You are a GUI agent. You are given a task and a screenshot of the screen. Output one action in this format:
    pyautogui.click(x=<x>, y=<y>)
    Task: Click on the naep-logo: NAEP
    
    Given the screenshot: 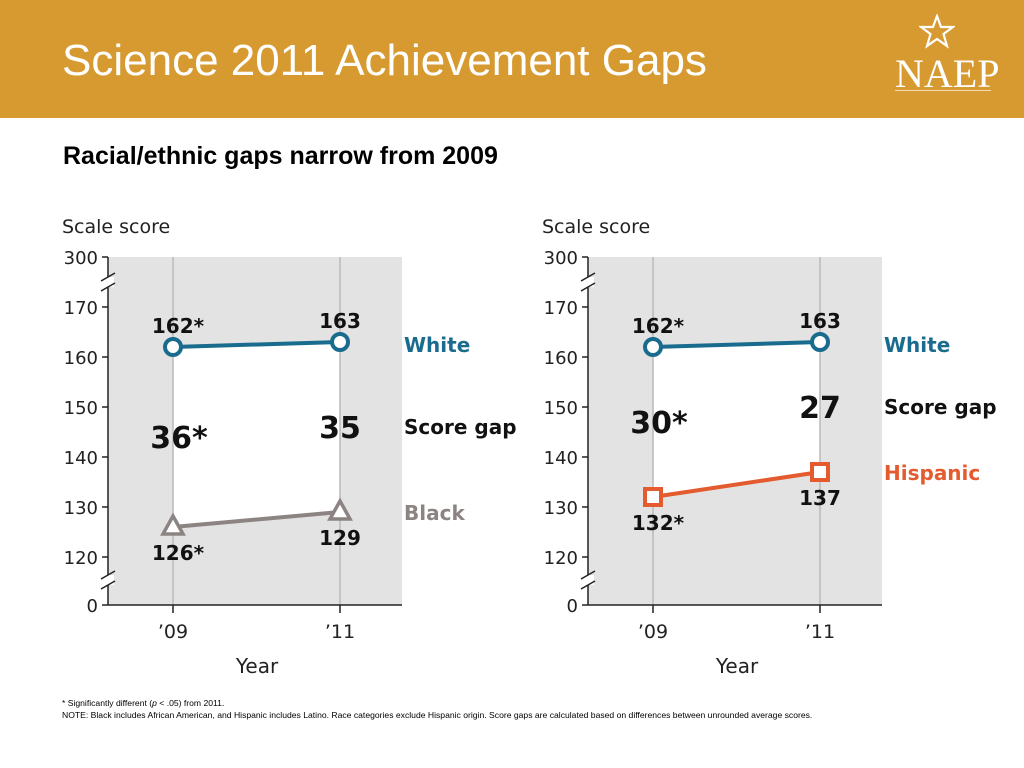 What is the action you would take?
    pyautogui.click(x=947, y=55)
    